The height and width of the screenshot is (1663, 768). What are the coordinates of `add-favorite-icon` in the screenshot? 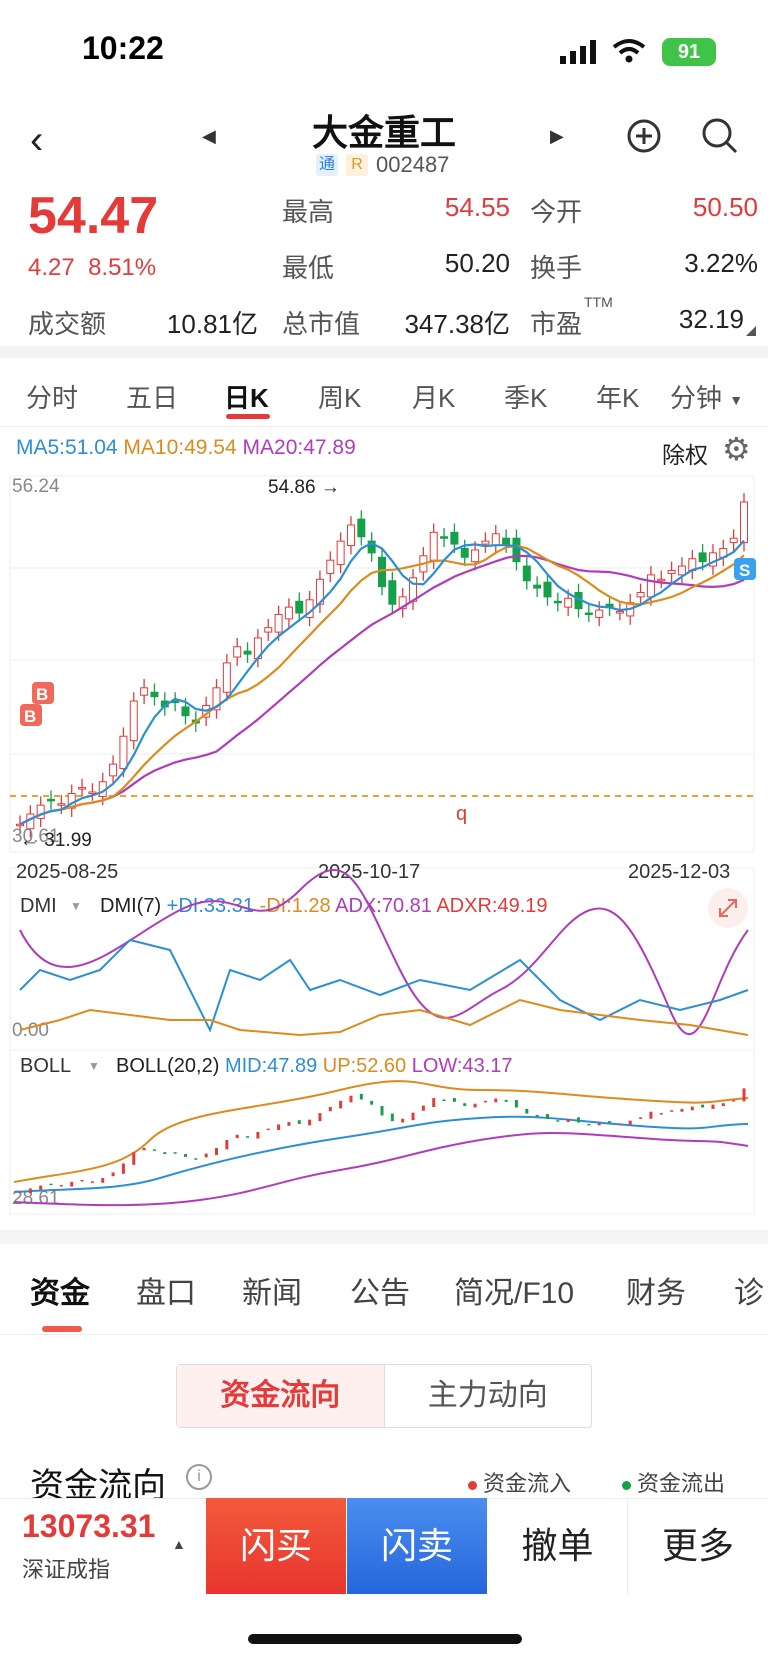 It's located at (644, 136).